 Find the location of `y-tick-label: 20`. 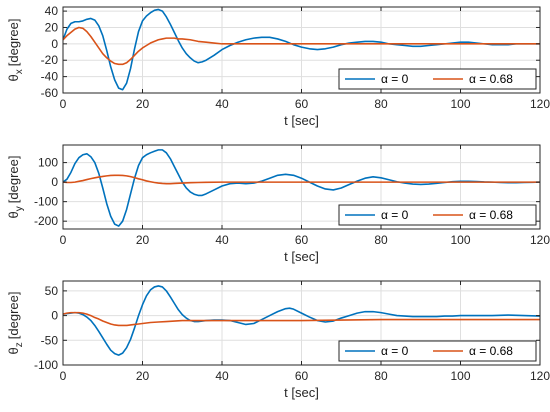

y-tick-label: 20 is located at coordinates (52, 27).